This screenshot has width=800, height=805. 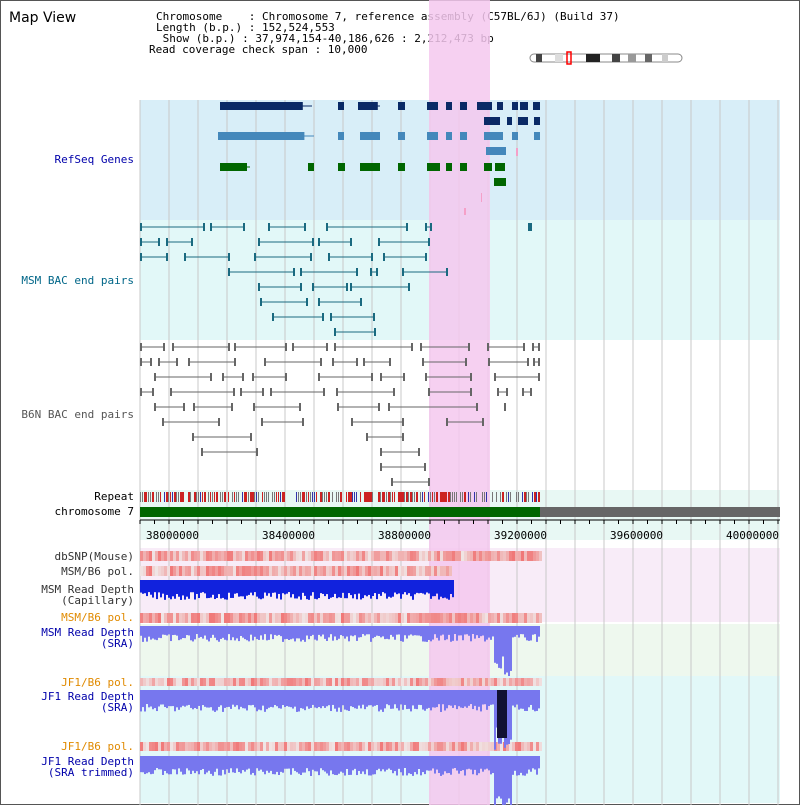 I want to click on chromosome-ideogram, so click(x=606, y=58).